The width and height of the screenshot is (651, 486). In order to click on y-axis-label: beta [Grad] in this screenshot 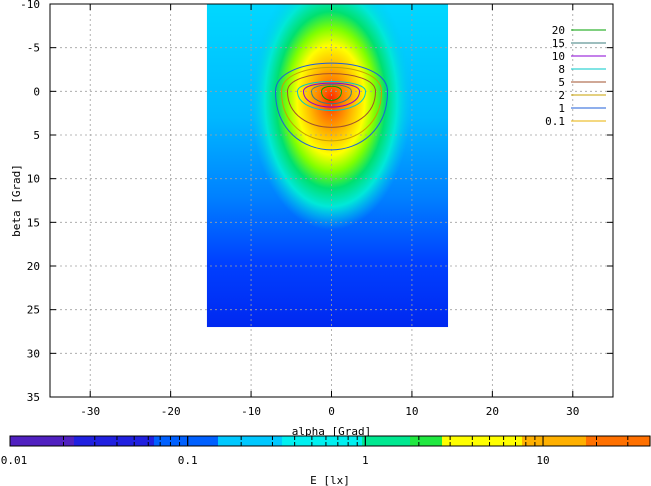, I will do `click(16, 200)`.